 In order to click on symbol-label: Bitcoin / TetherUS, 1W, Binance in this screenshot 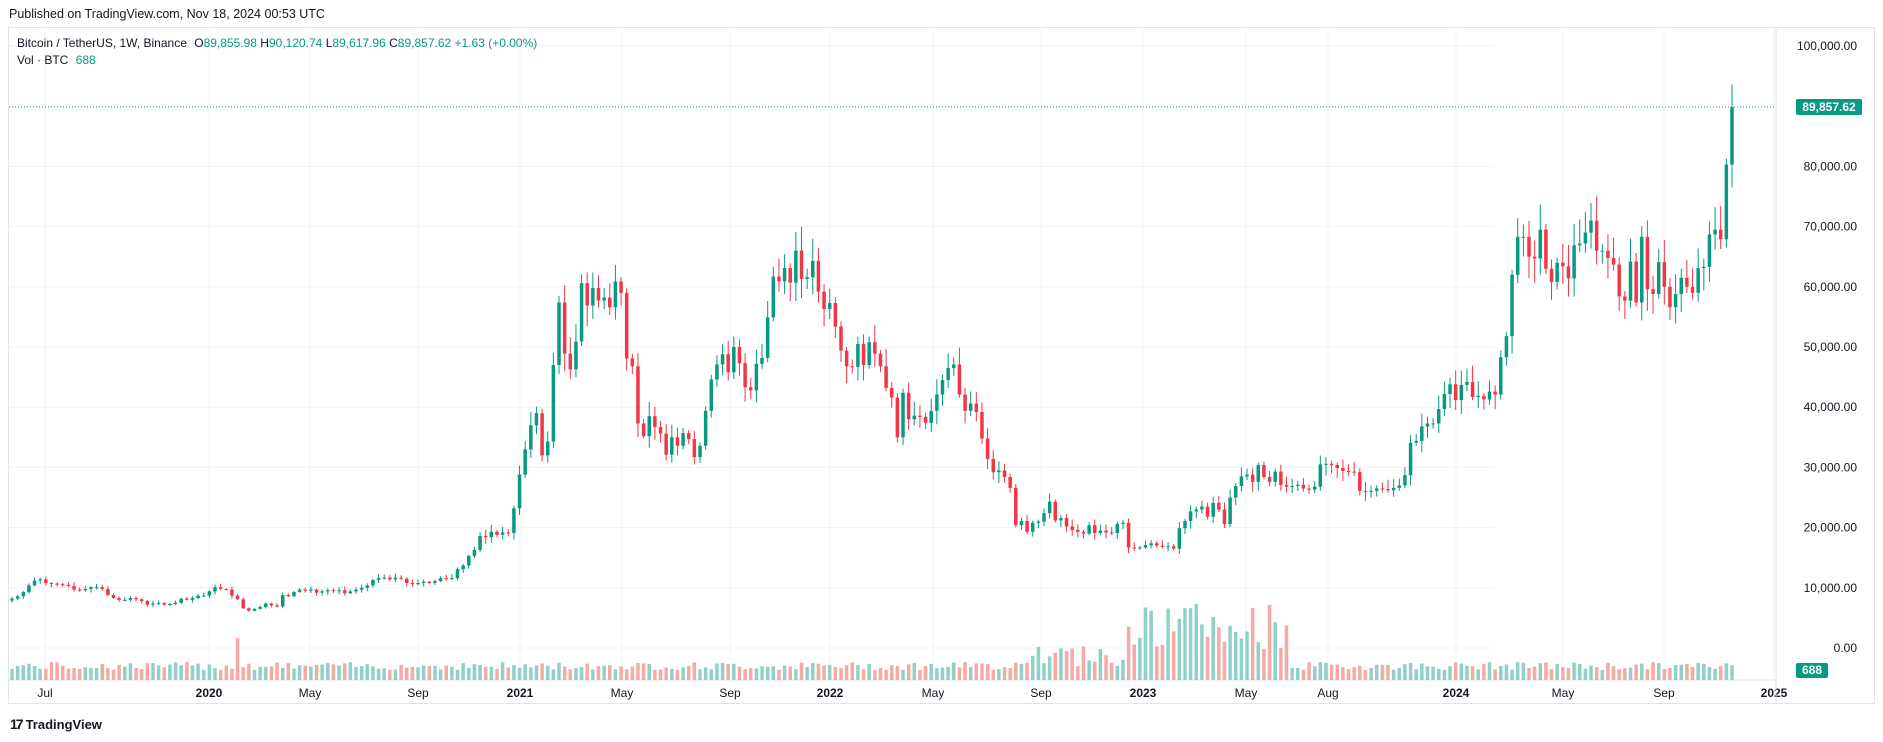, I will do `click(102, 43)`.